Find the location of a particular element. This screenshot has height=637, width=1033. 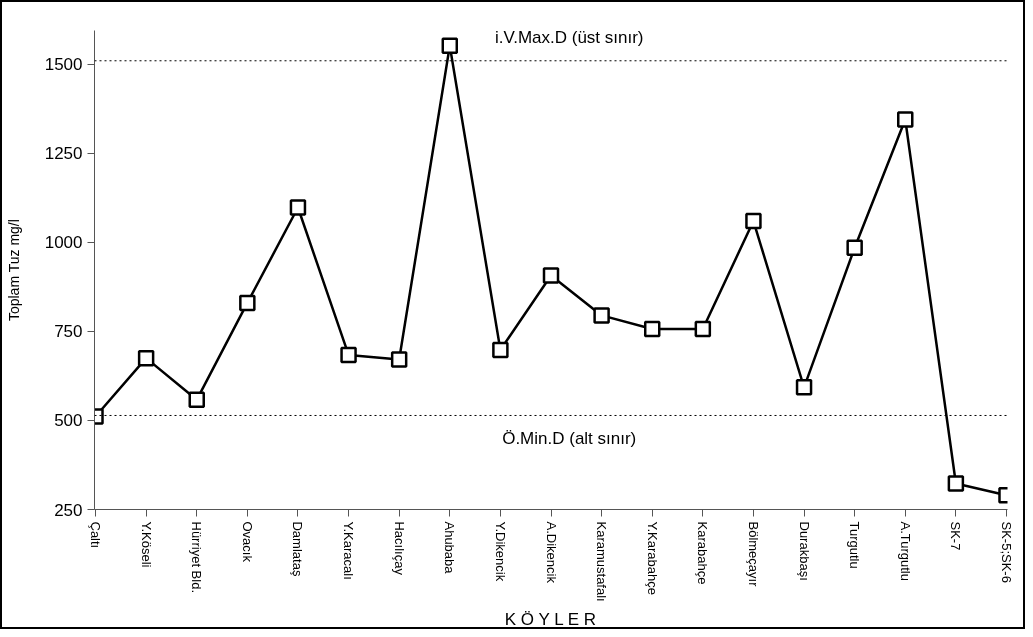

x-tick-label: Hürriyet Bld. is located at coordinates (197, 557).